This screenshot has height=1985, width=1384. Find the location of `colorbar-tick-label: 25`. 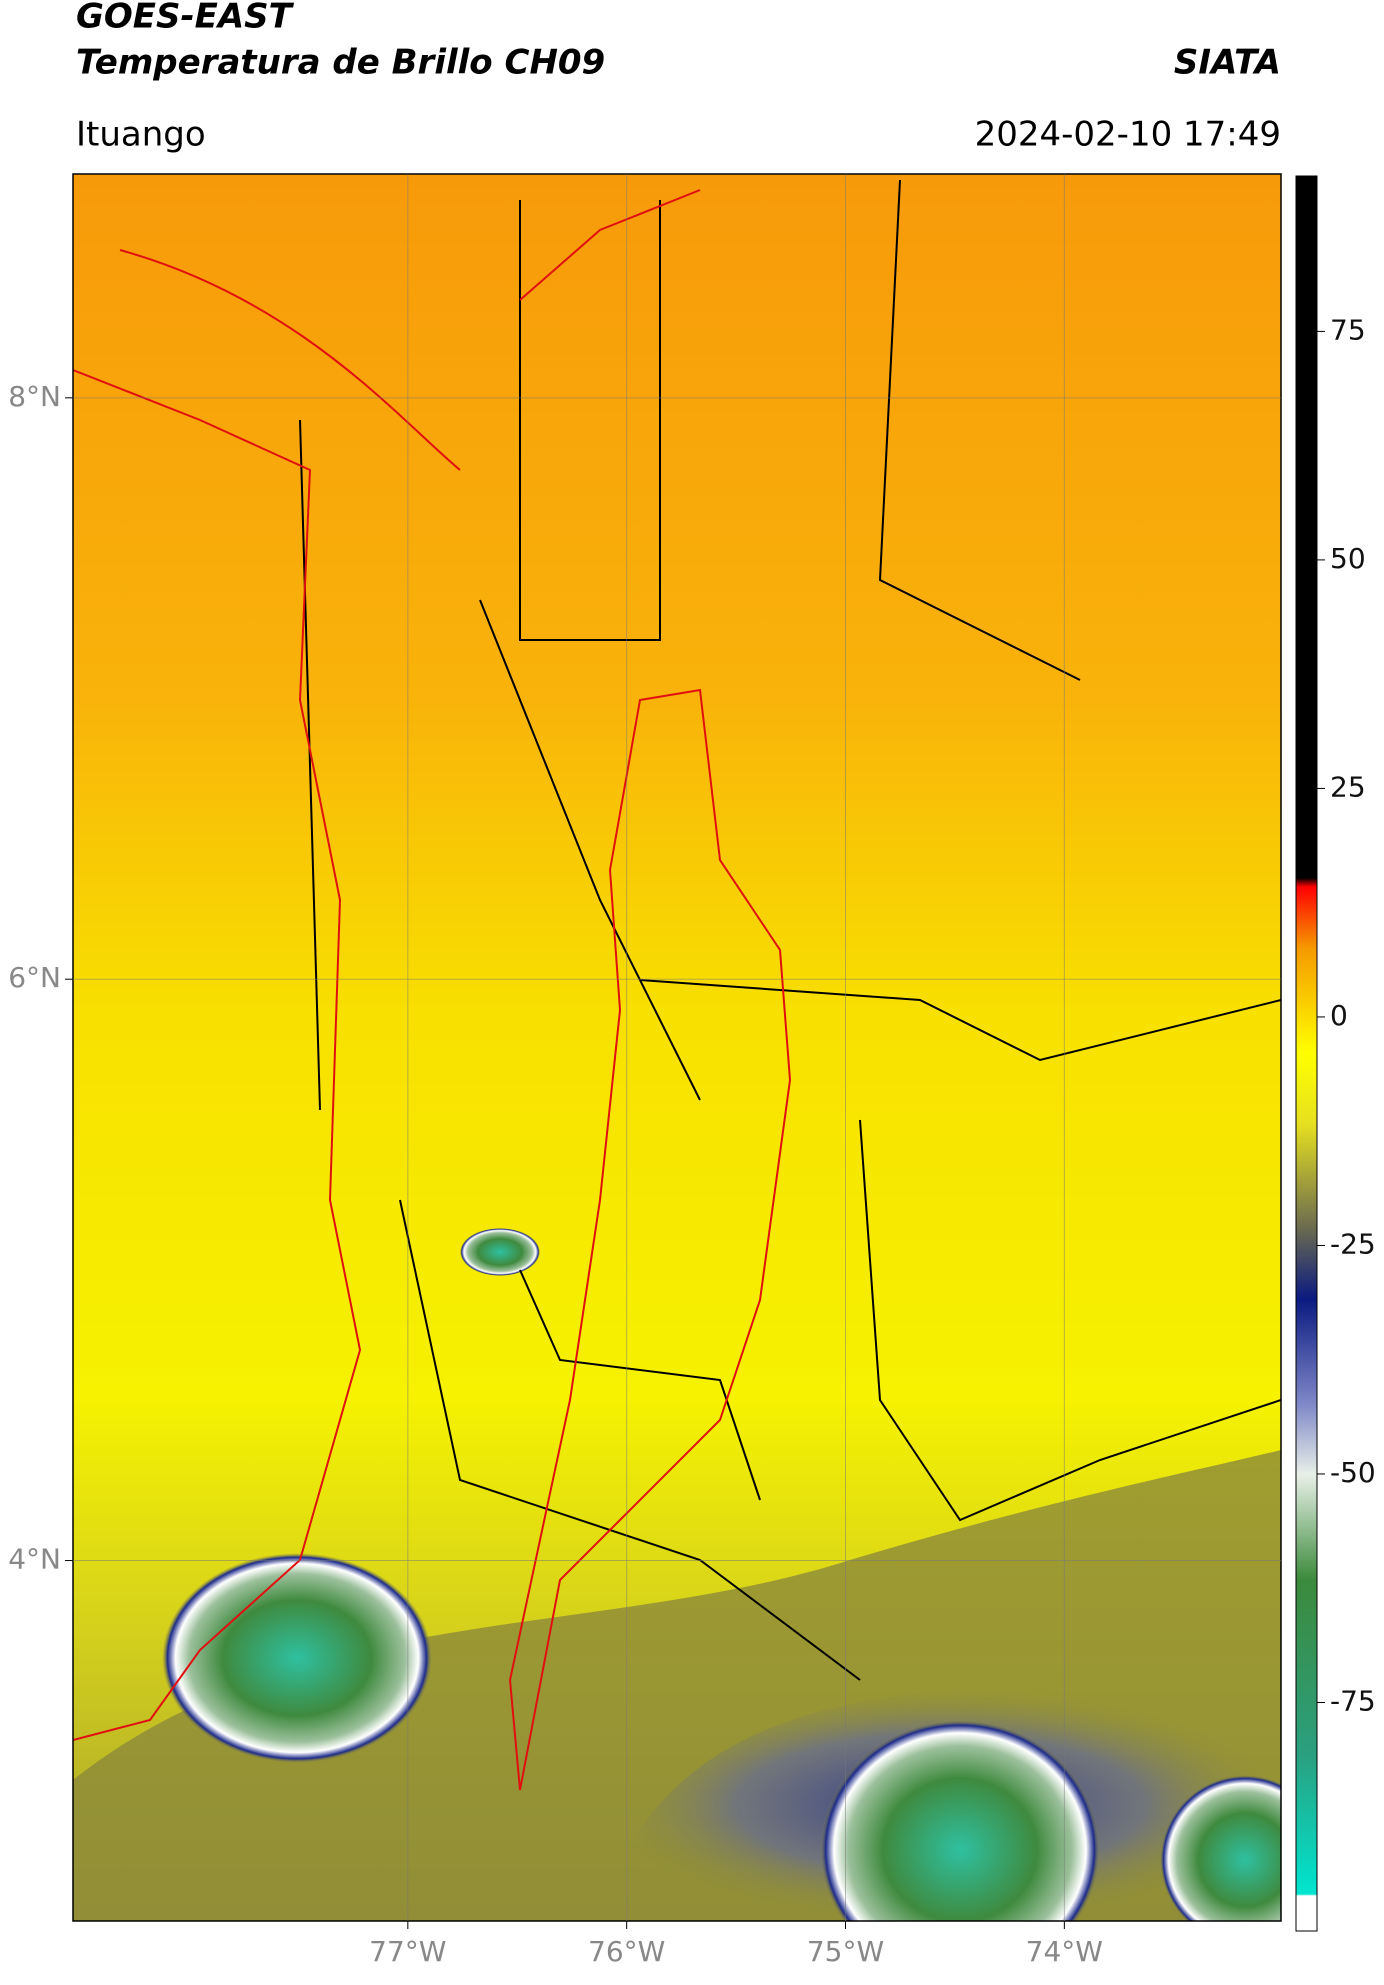

colorbar-tick-label: 25 is located at coordinates (1348, 786).